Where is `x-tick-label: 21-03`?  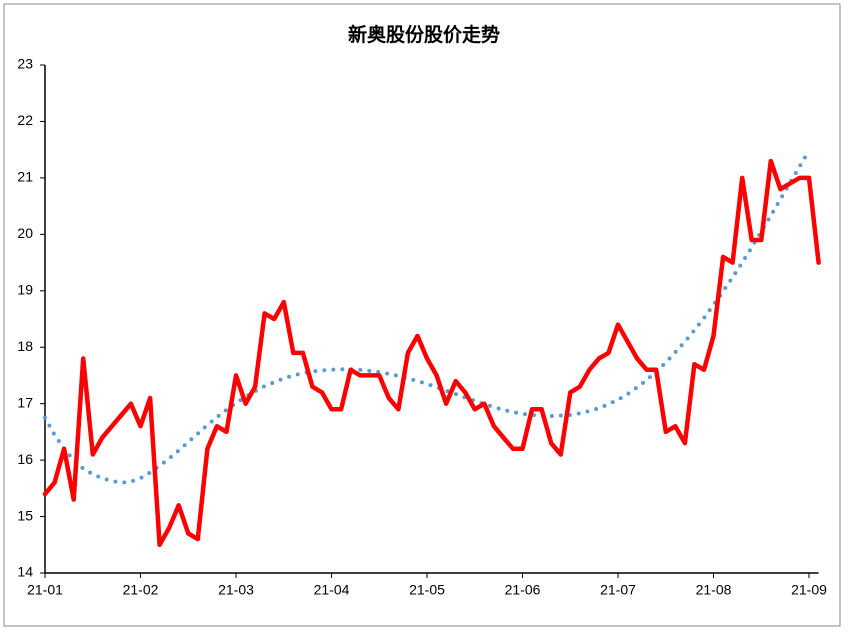
x-tick-label: 21-03 is located at coordinates (236, 590).